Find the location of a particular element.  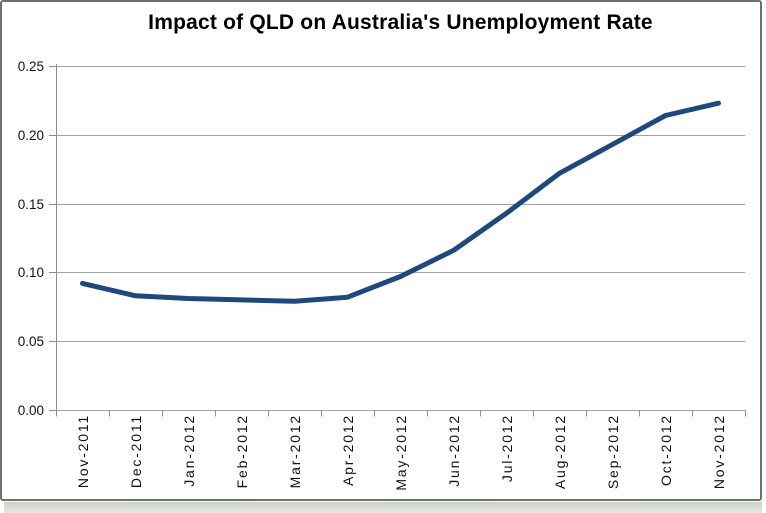

x-axis-label: Jul-2012 is located at coordinates (506, 448).